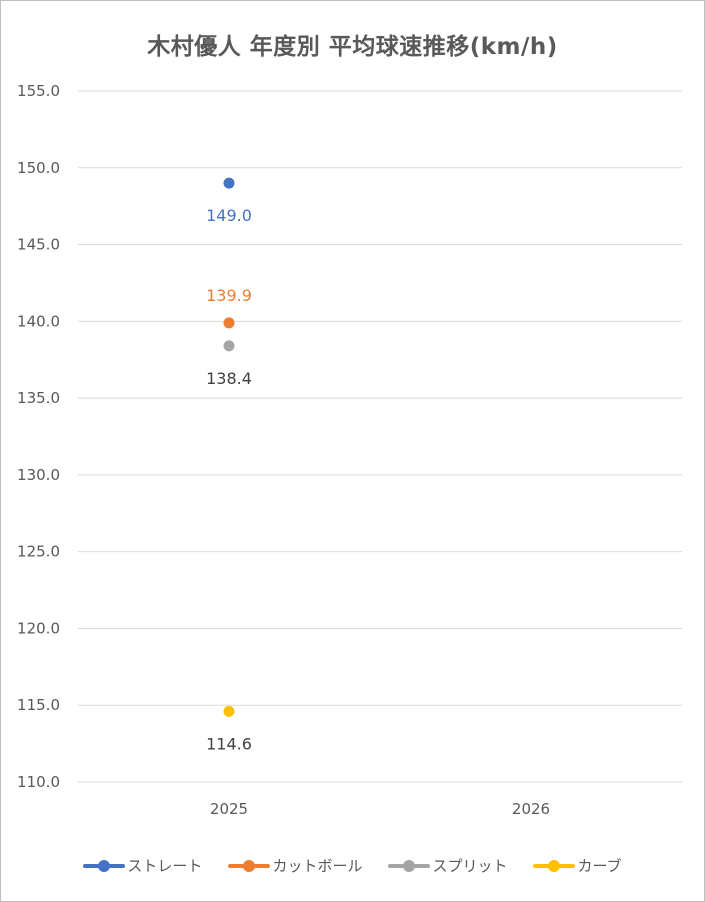 This screenshot has height=902, width=705. Describe the element at coordinates (38, 705) in the screenshot. I see `y-tick-label: 115.0` at that location.